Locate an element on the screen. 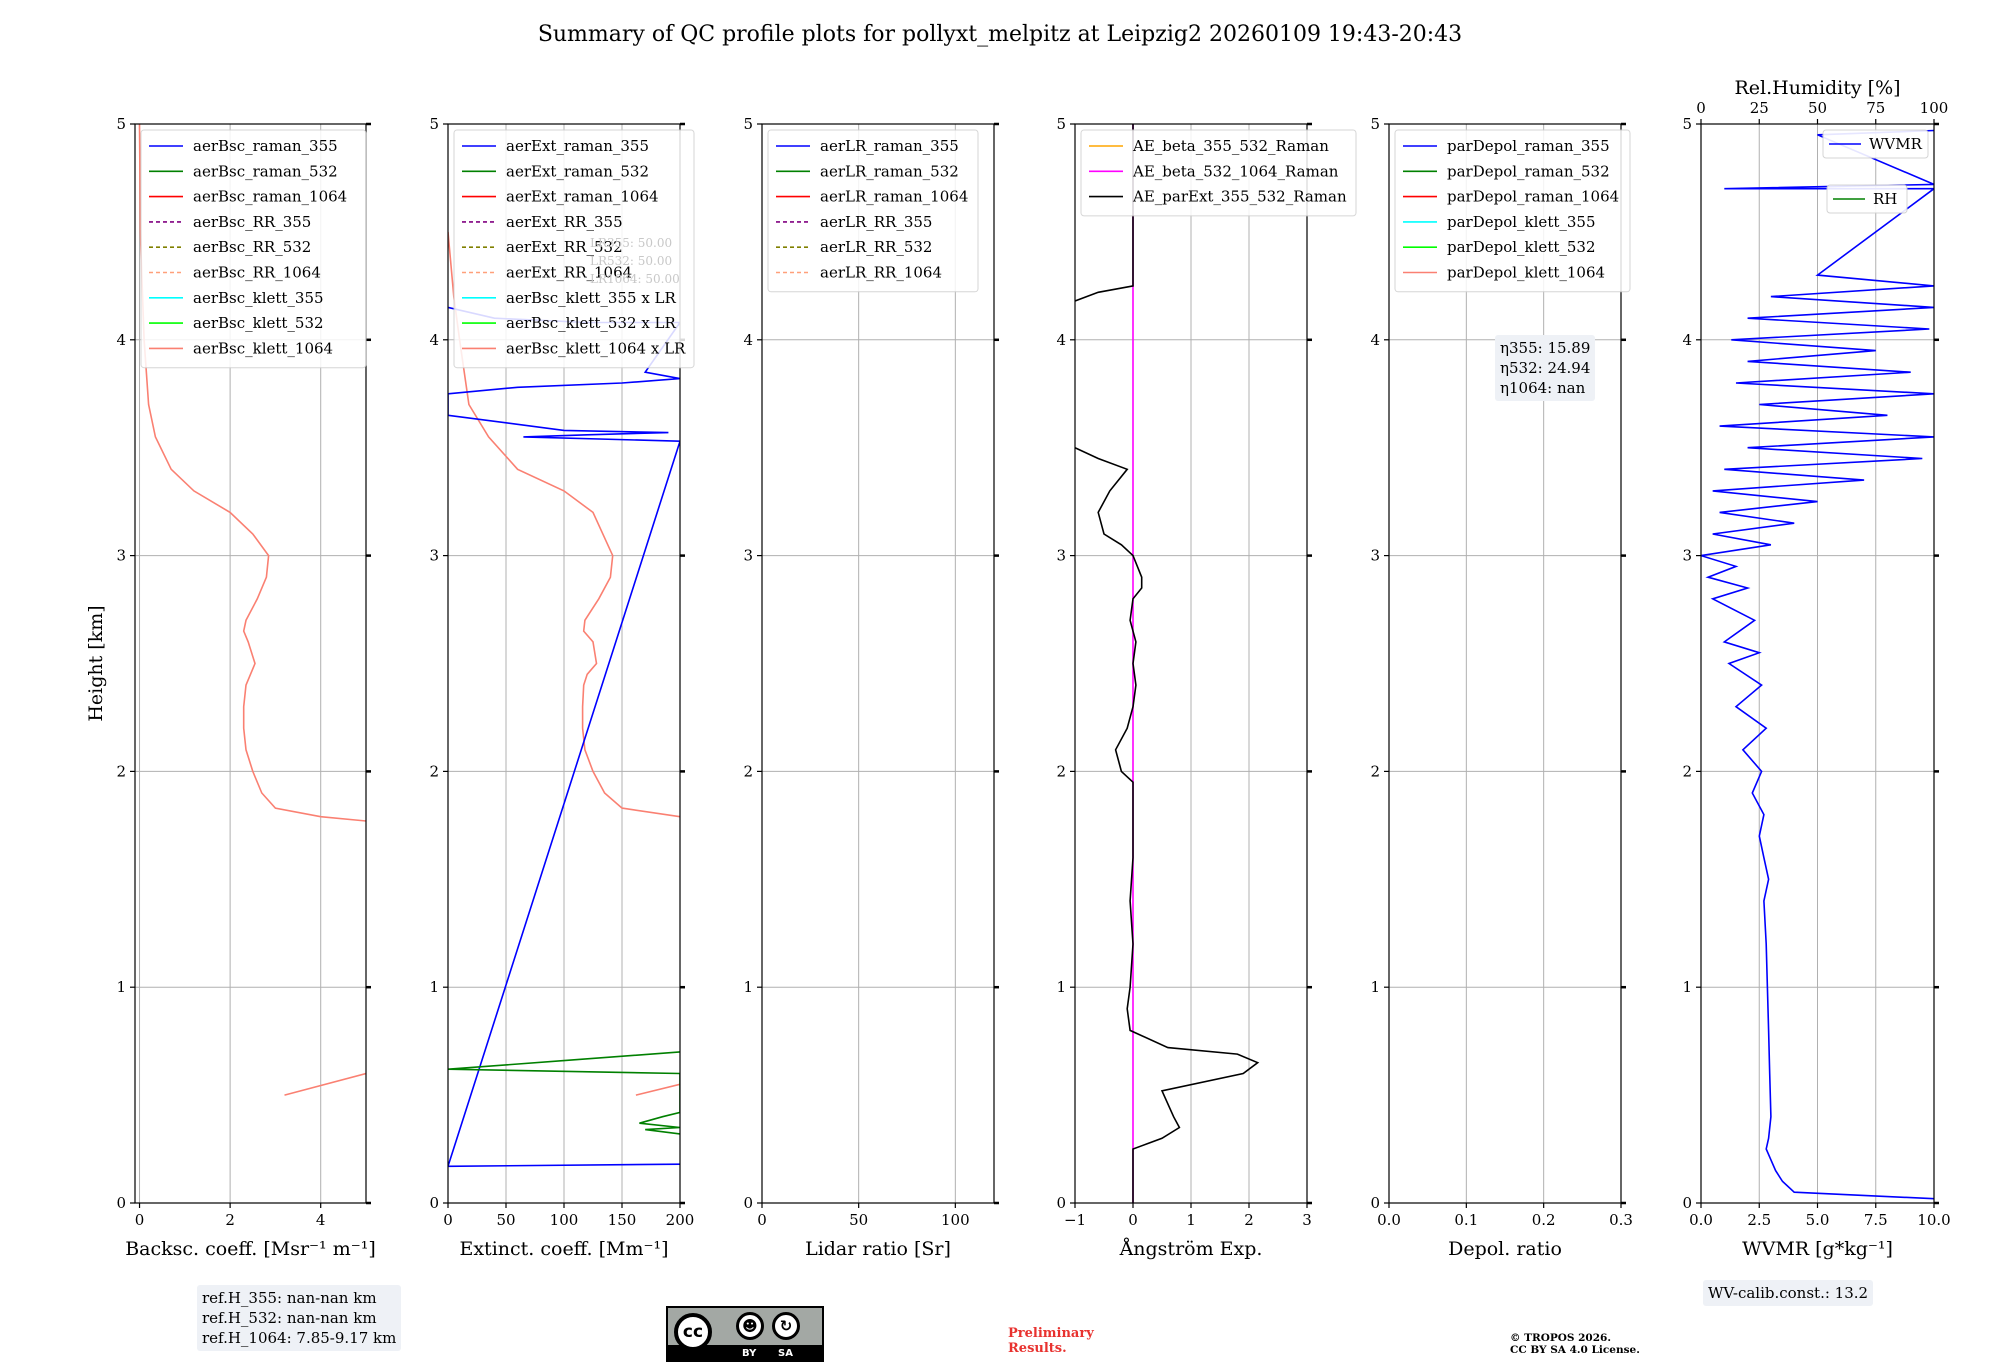  legend-entry: aerBsc_klett_532 x LR is located at coordinates (591, 323).